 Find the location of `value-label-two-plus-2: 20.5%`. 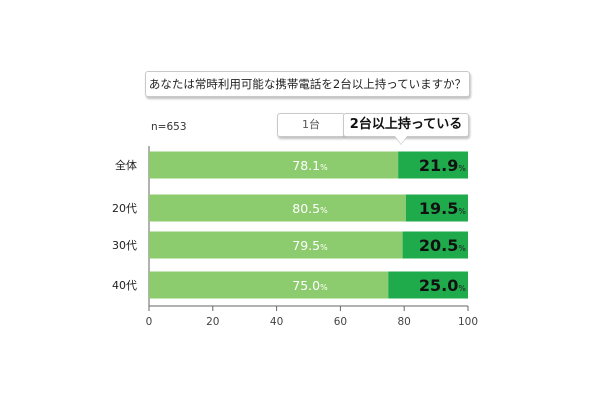

value-label-two-plus-2: 20.5% is located at coordinates (442, 245).